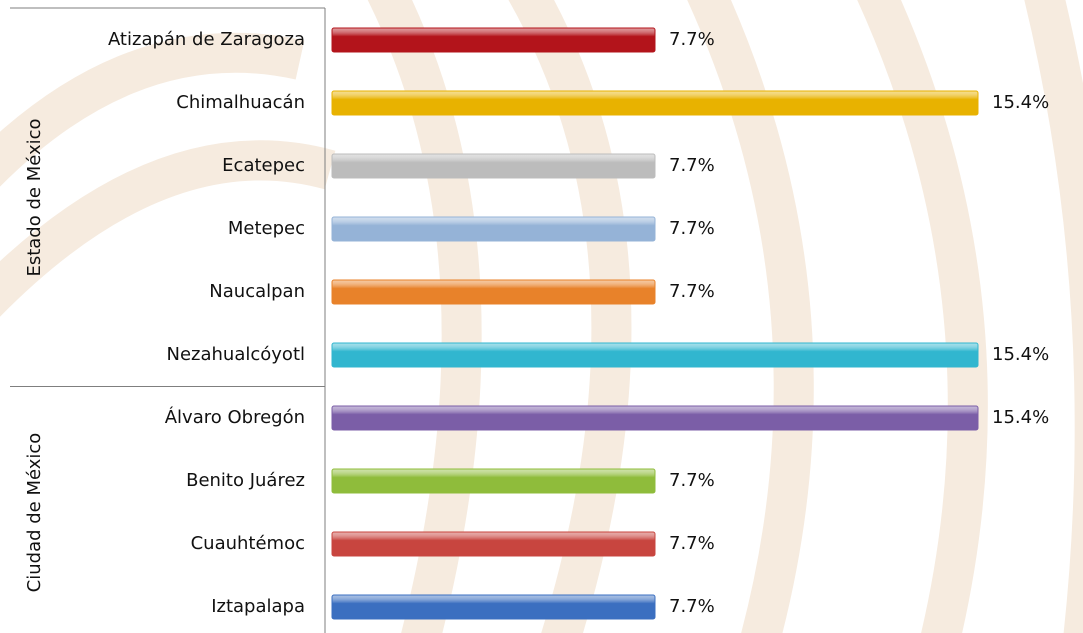 The height and width of the screenshot is (633, 1083). Describe the element at coordinates (34, 513) in the screenshot. I see `group-label: Ciudad de México` at that location.